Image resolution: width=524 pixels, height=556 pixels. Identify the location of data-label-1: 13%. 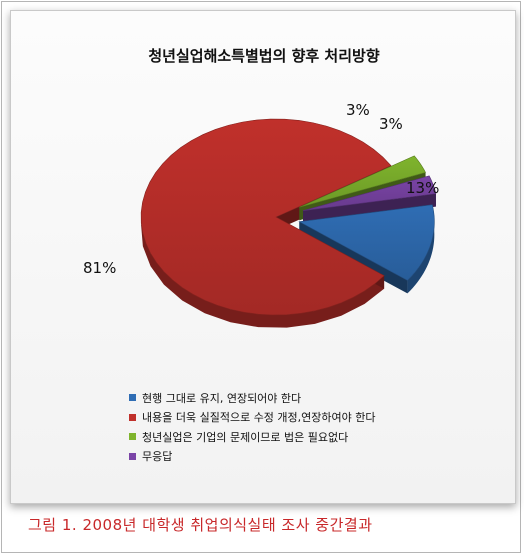
(422, 188).